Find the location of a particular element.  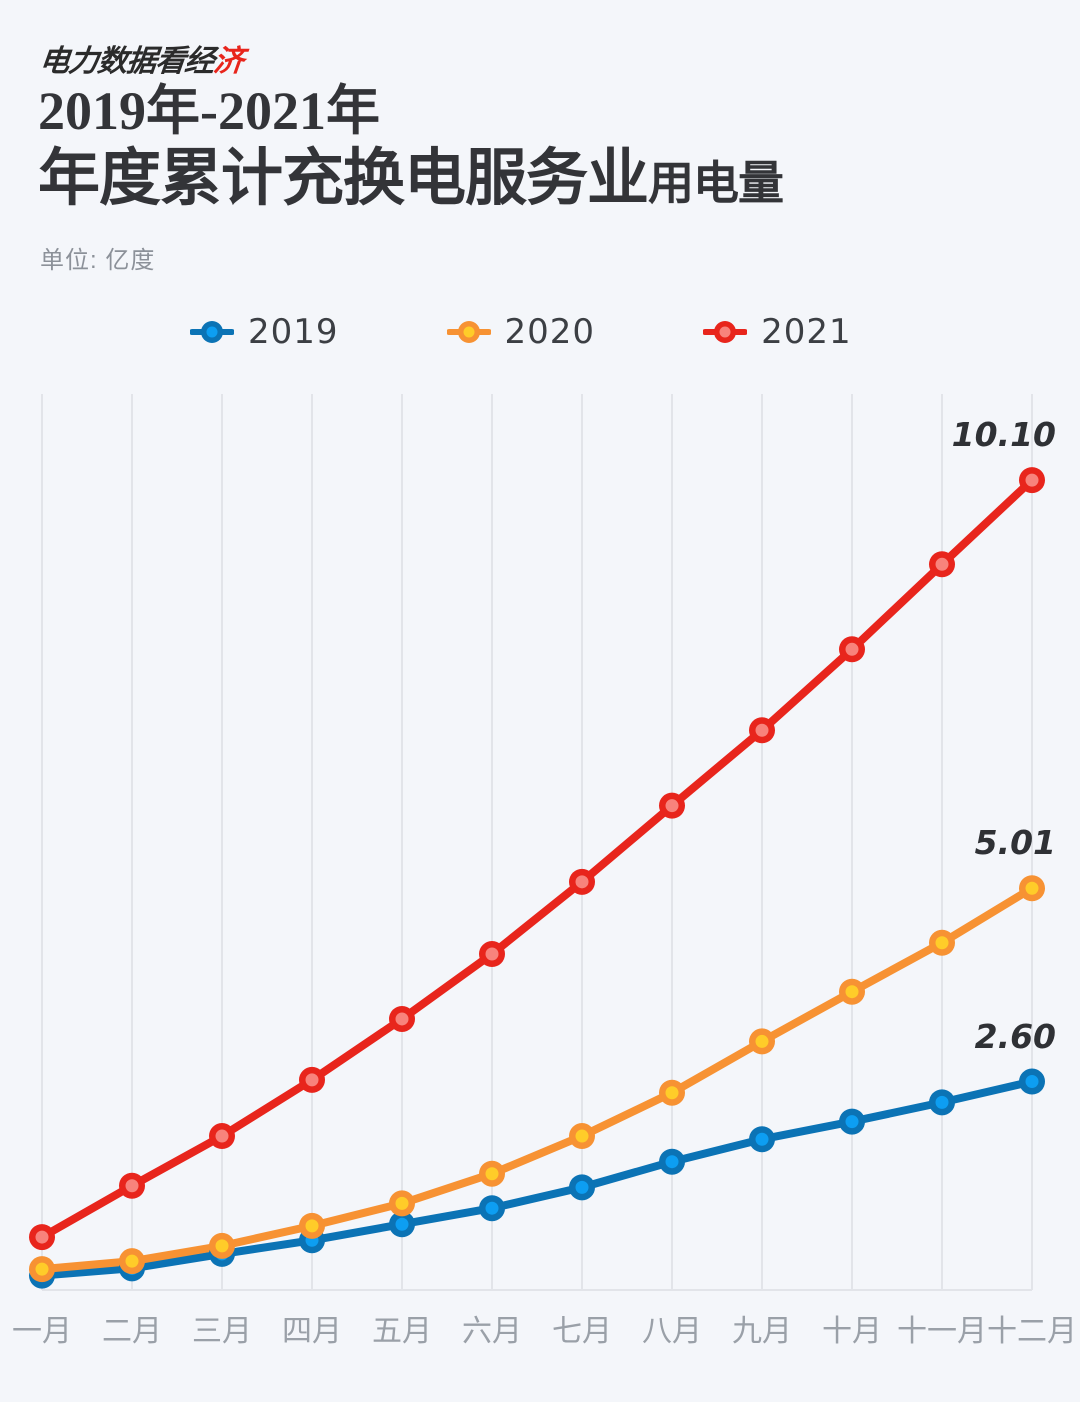

data-point-2021-八月 is located at coordinates (672, 805).